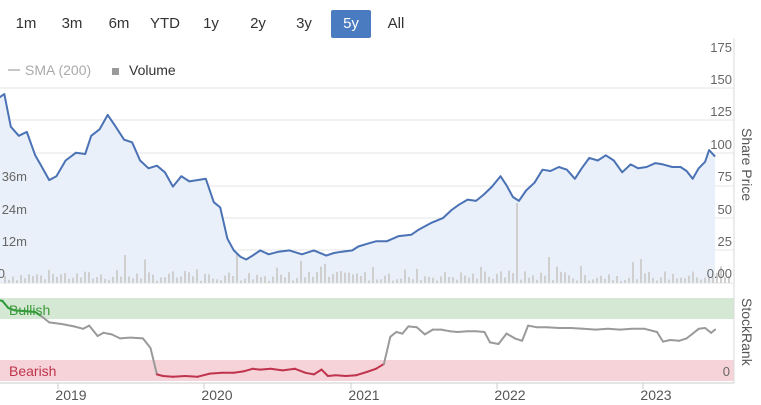 This screenshot has height=405, width=761. I want to click on range-button-all: All, so click(396, 23).